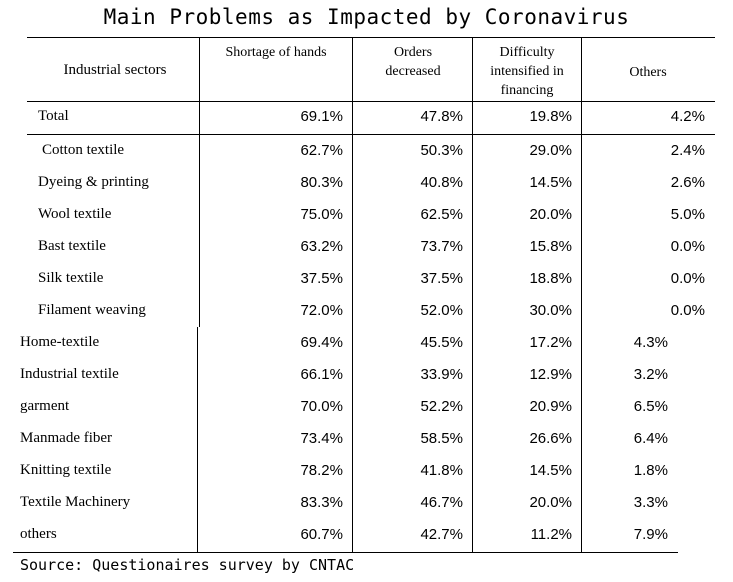 The height and width of the screenshot is (582, 733). Describe the element at coordinates (321, 502) in the screenshot. I see `cell-shortage-of-hands: 83.3%` at that location.